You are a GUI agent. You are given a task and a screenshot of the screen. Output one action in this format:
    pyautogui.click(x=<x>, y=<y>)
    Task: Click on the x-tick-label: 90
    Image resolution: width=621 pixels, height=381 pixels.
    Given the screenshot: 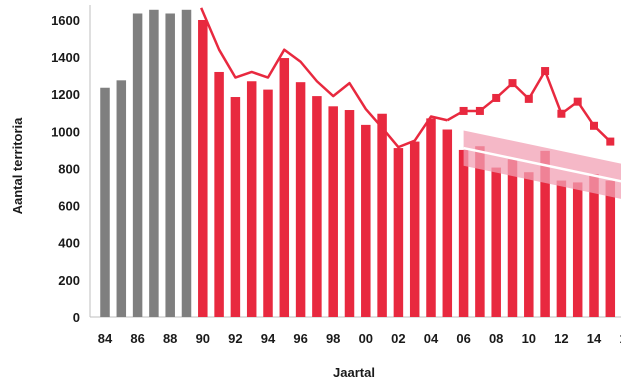 What is the action you would take?
    pyautogui.click(x=203, y=338)
    